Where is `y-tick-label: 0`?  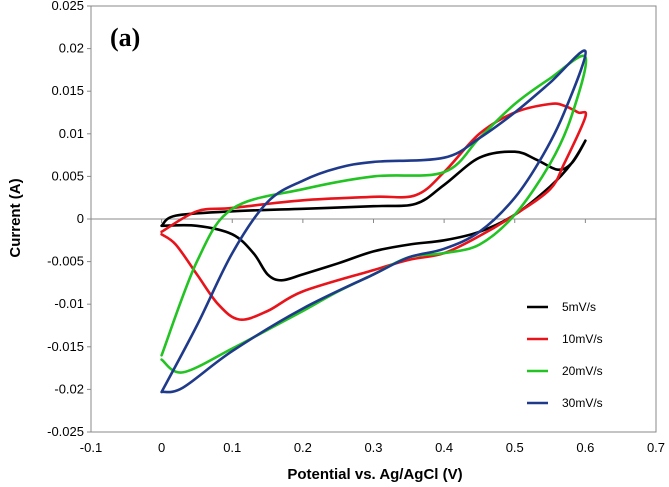
y-tick-label: 0 is located at coordinates (80, 218).